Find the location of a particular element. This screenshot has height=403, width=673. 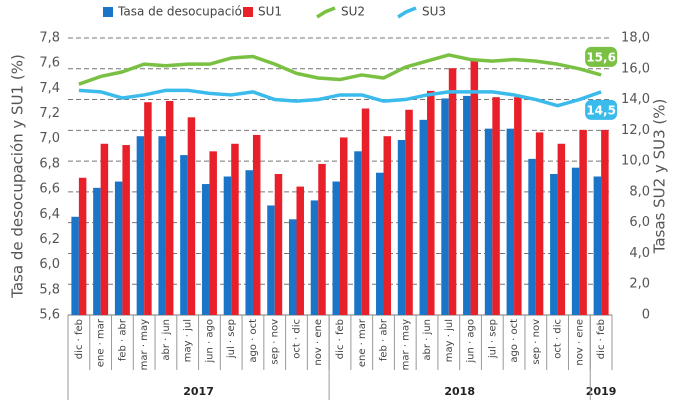

y-tick-label: 6,8 is located at coordinates (49, 163).